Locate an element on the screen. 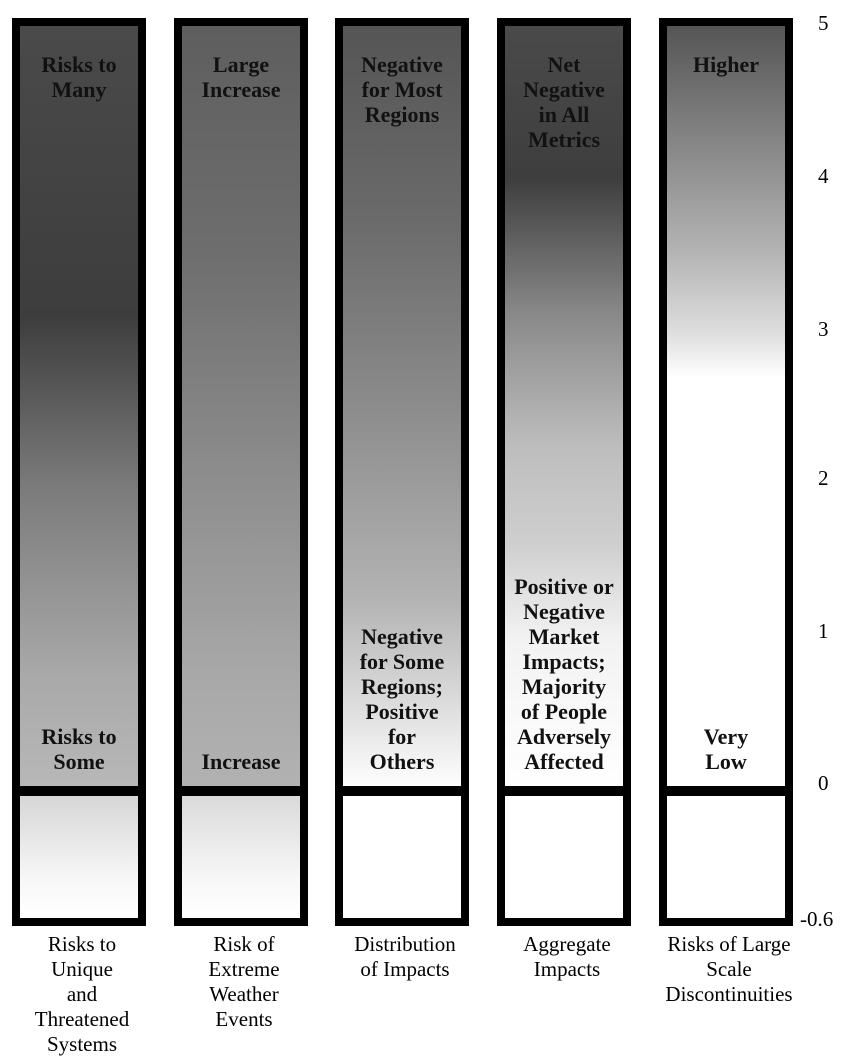  column-extreme-weather-events: Large Increase Increase is located at coordinates (241, 472).